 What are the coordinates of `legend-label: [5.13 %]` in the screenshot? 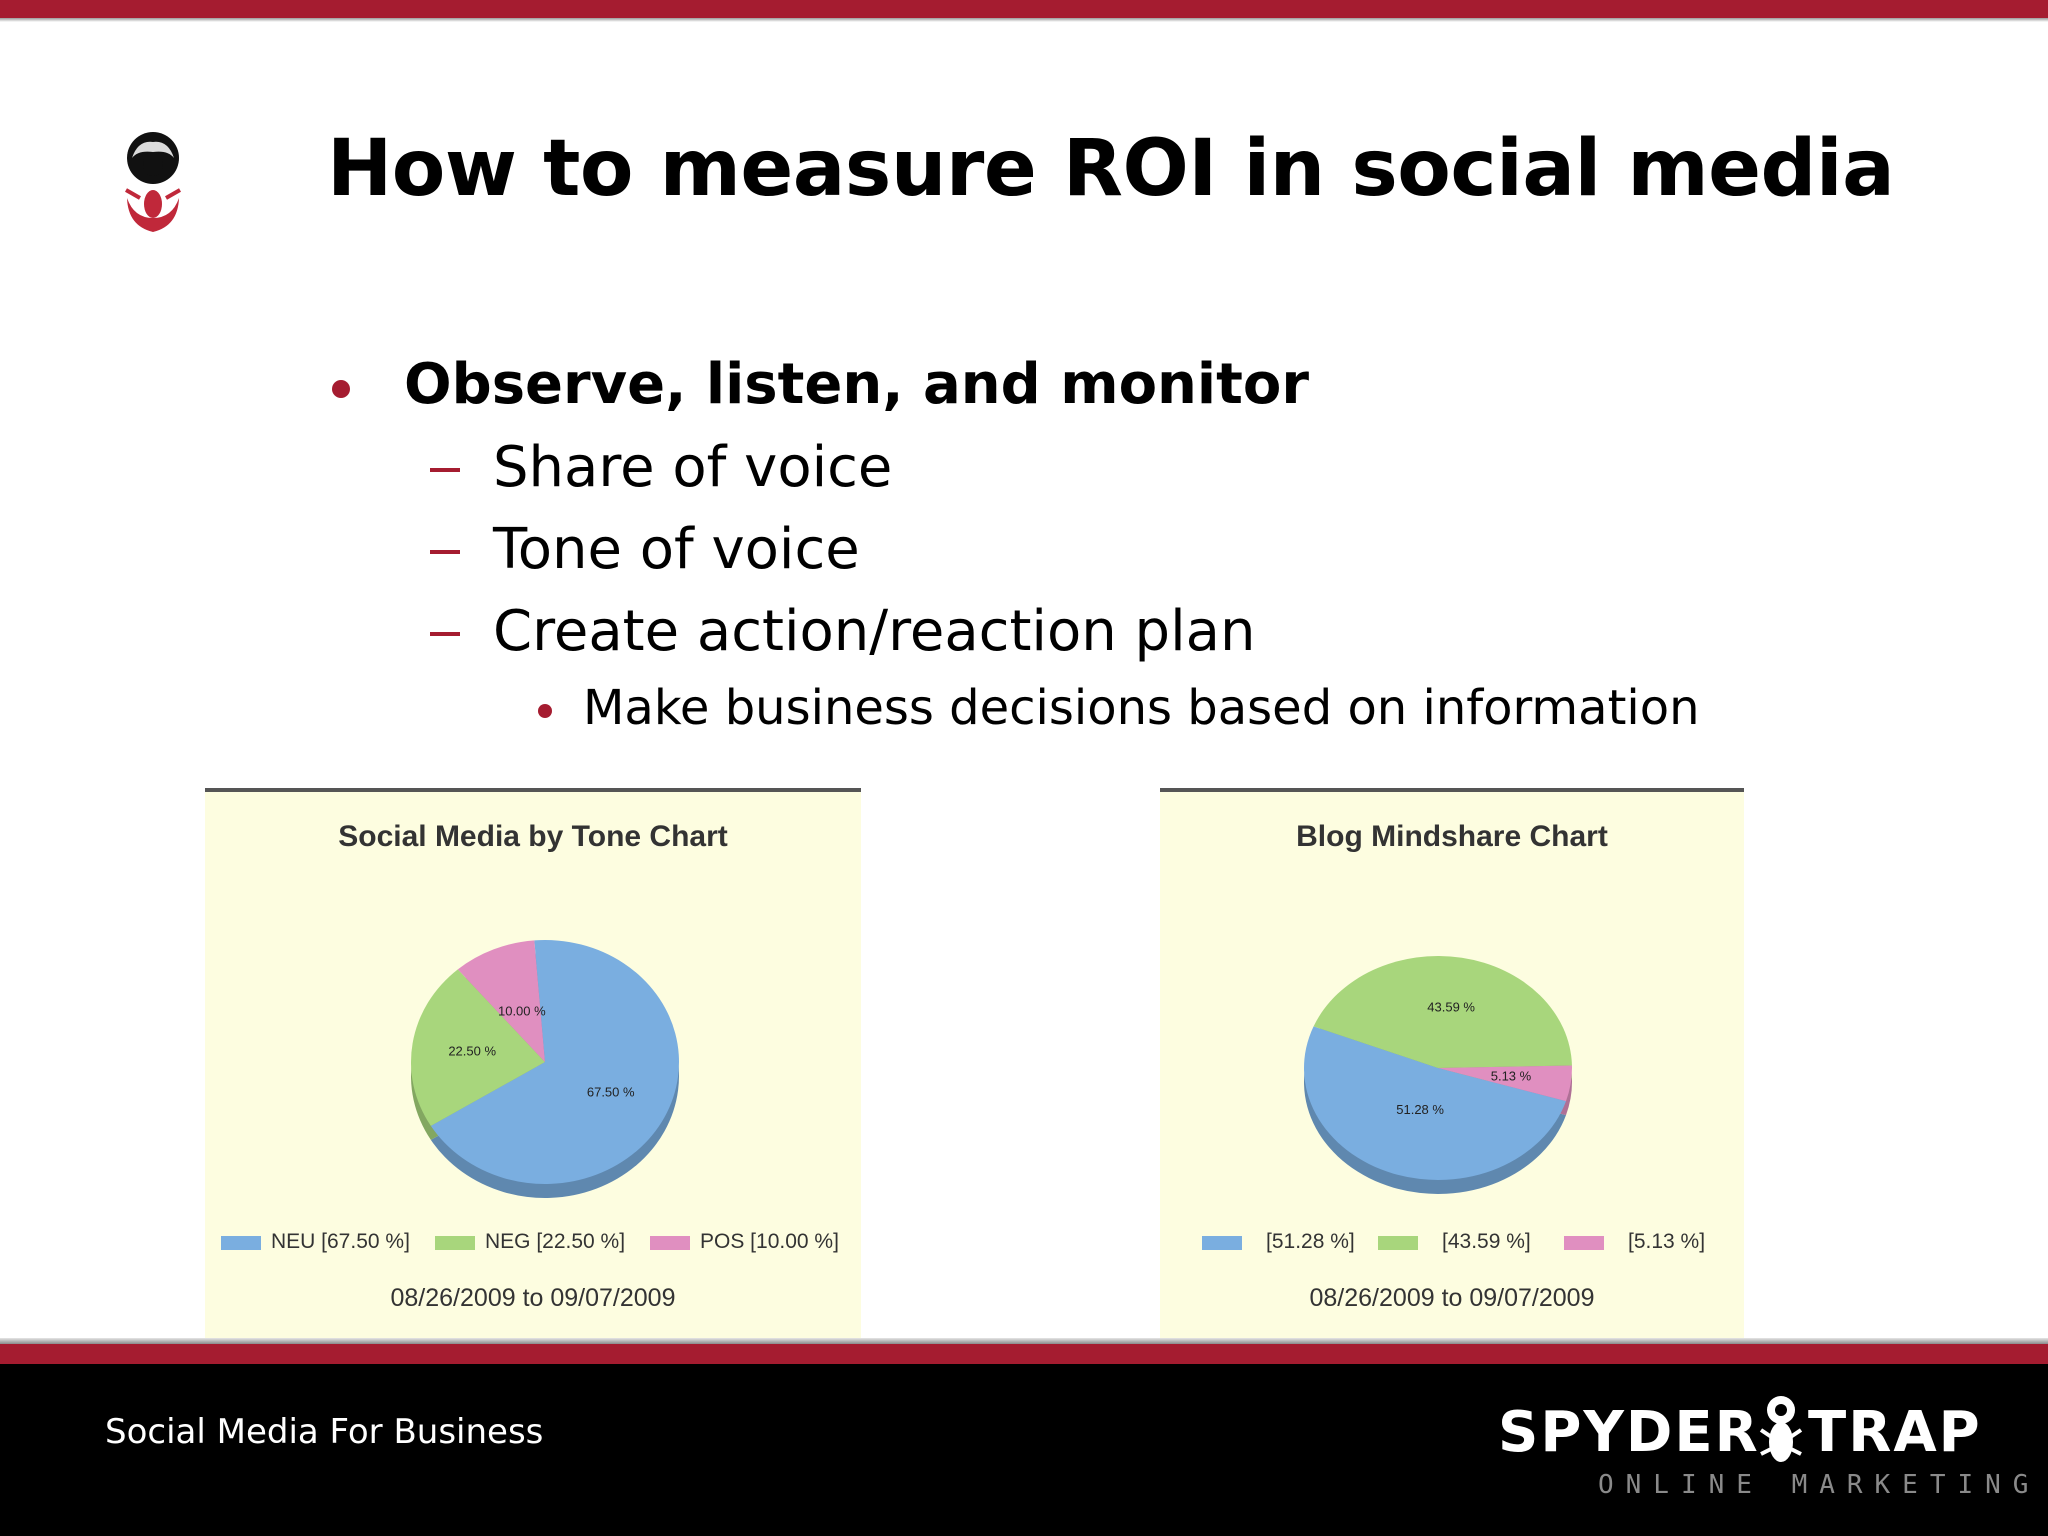 It's located at (1667, 1241).